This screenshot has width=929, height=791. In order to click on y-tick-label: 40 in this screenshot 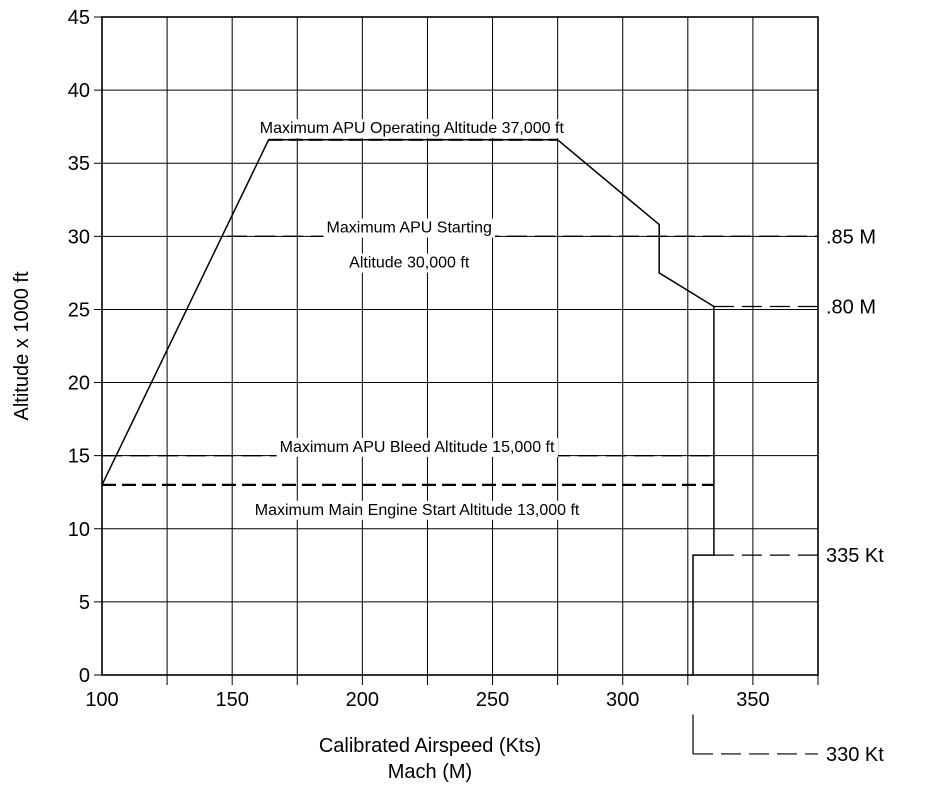, I will do `click(79, 91)`.